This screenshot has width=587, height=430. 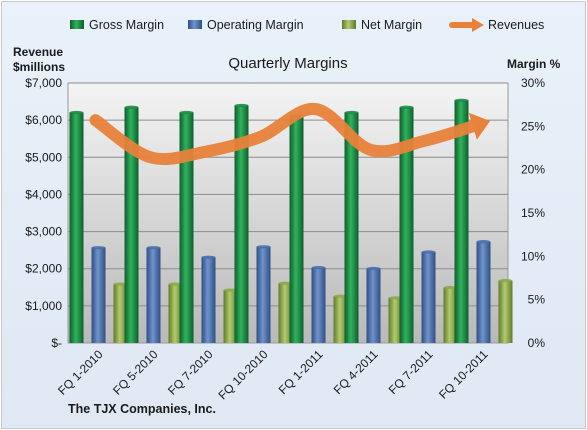 I want to click on legend-swatch-gross-margin, so click(x=77, y=24).